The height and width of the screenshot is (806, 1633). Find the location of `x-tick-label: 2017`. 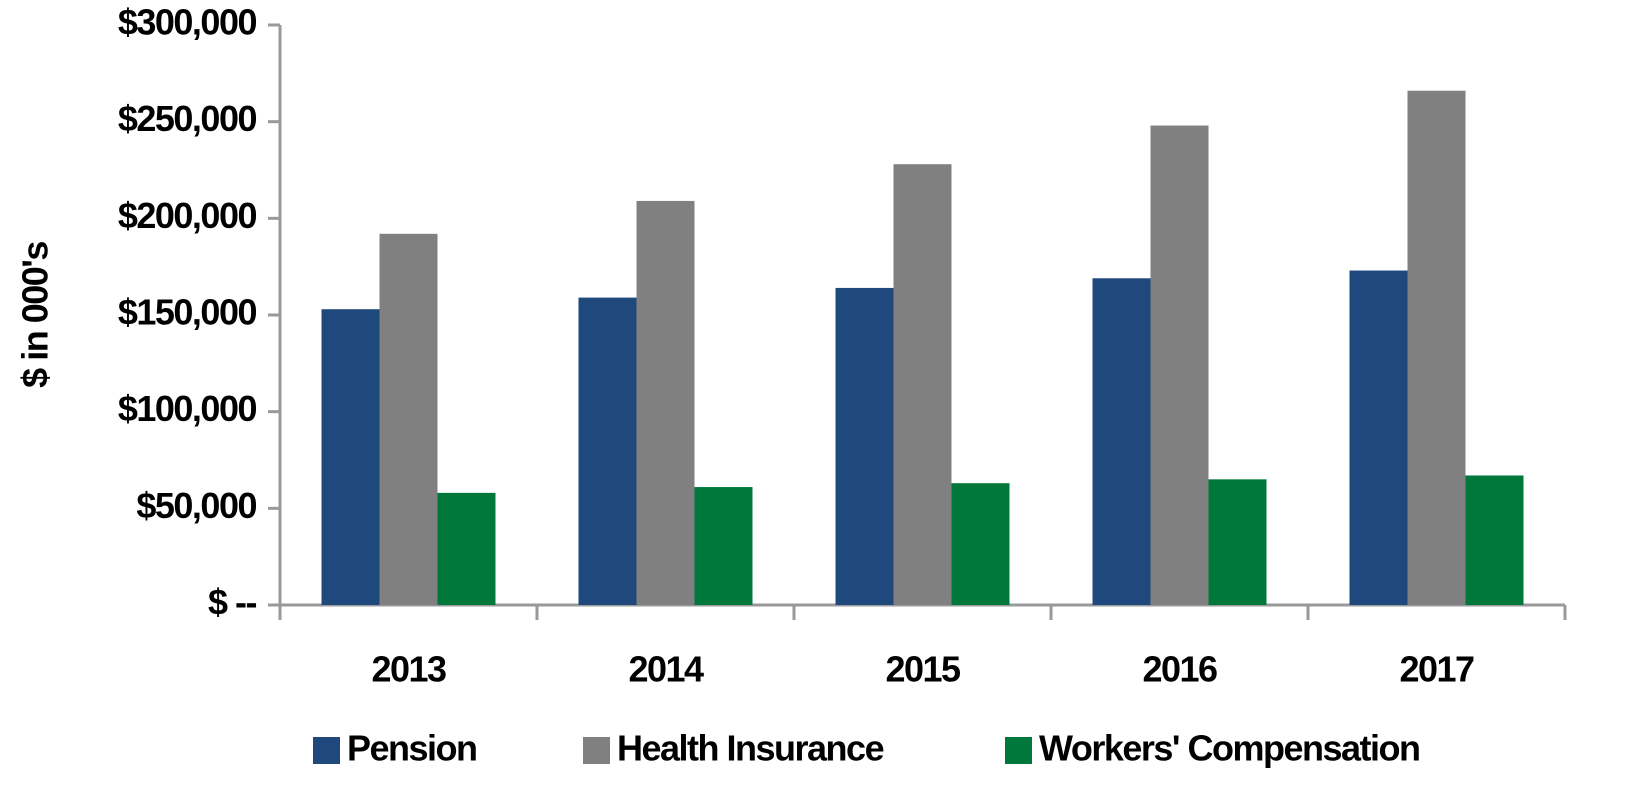

x-tick-label: 2017 is located at coordinates (1436, 669).